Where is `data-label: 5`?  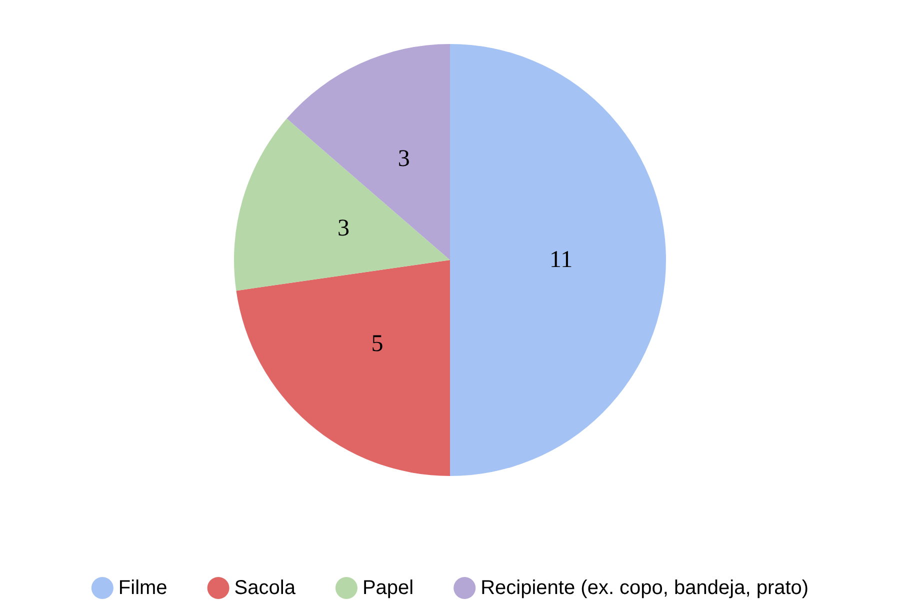
data-label: 5 is located at coordinates (377, 343).